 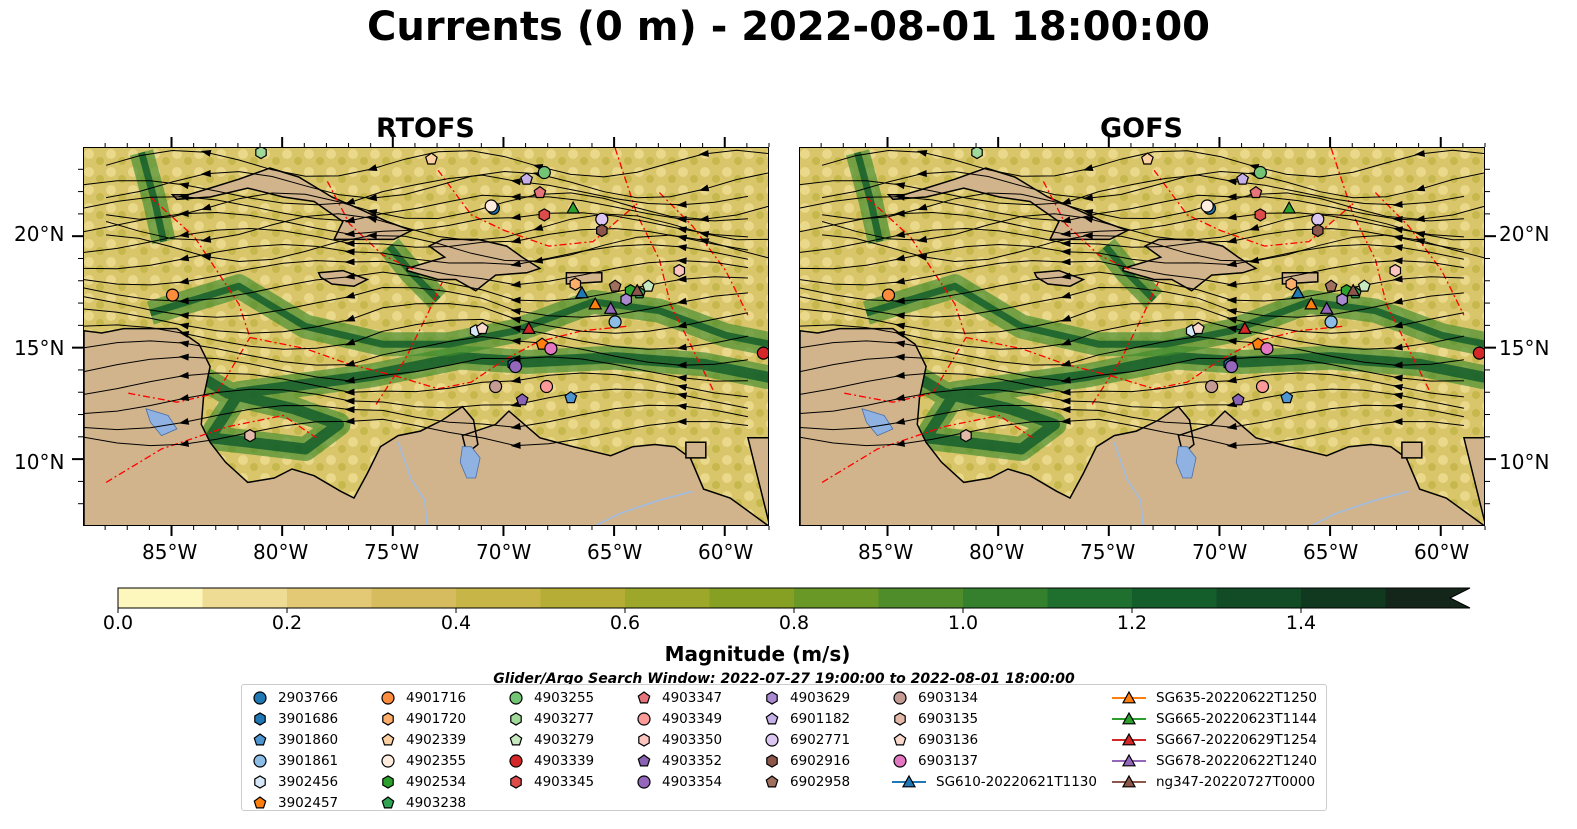 I want to click on legend-item-label: 4902534, so click(x=436, y=782).